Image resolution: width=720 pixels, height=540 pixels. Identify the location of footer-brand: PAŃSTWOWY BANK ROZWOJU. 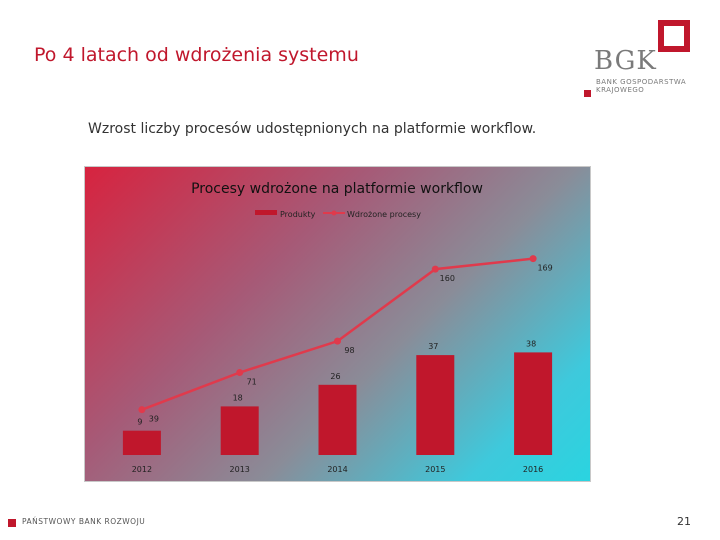
(84, 521).